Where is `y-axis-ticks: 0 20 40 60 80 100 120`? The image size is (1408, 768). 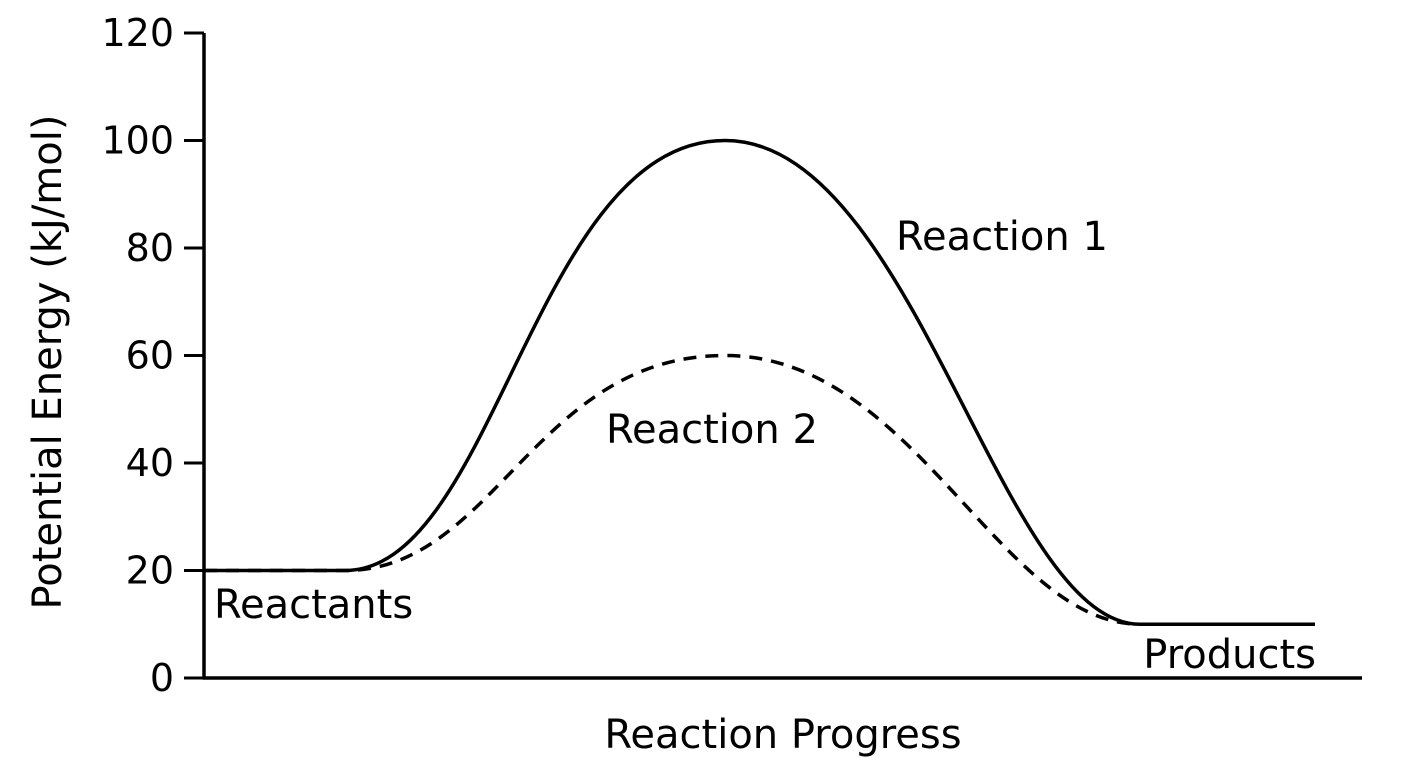 y-axis-ticks: 0 20 40 60 80 100 120 is located at coordinates (152, 355).